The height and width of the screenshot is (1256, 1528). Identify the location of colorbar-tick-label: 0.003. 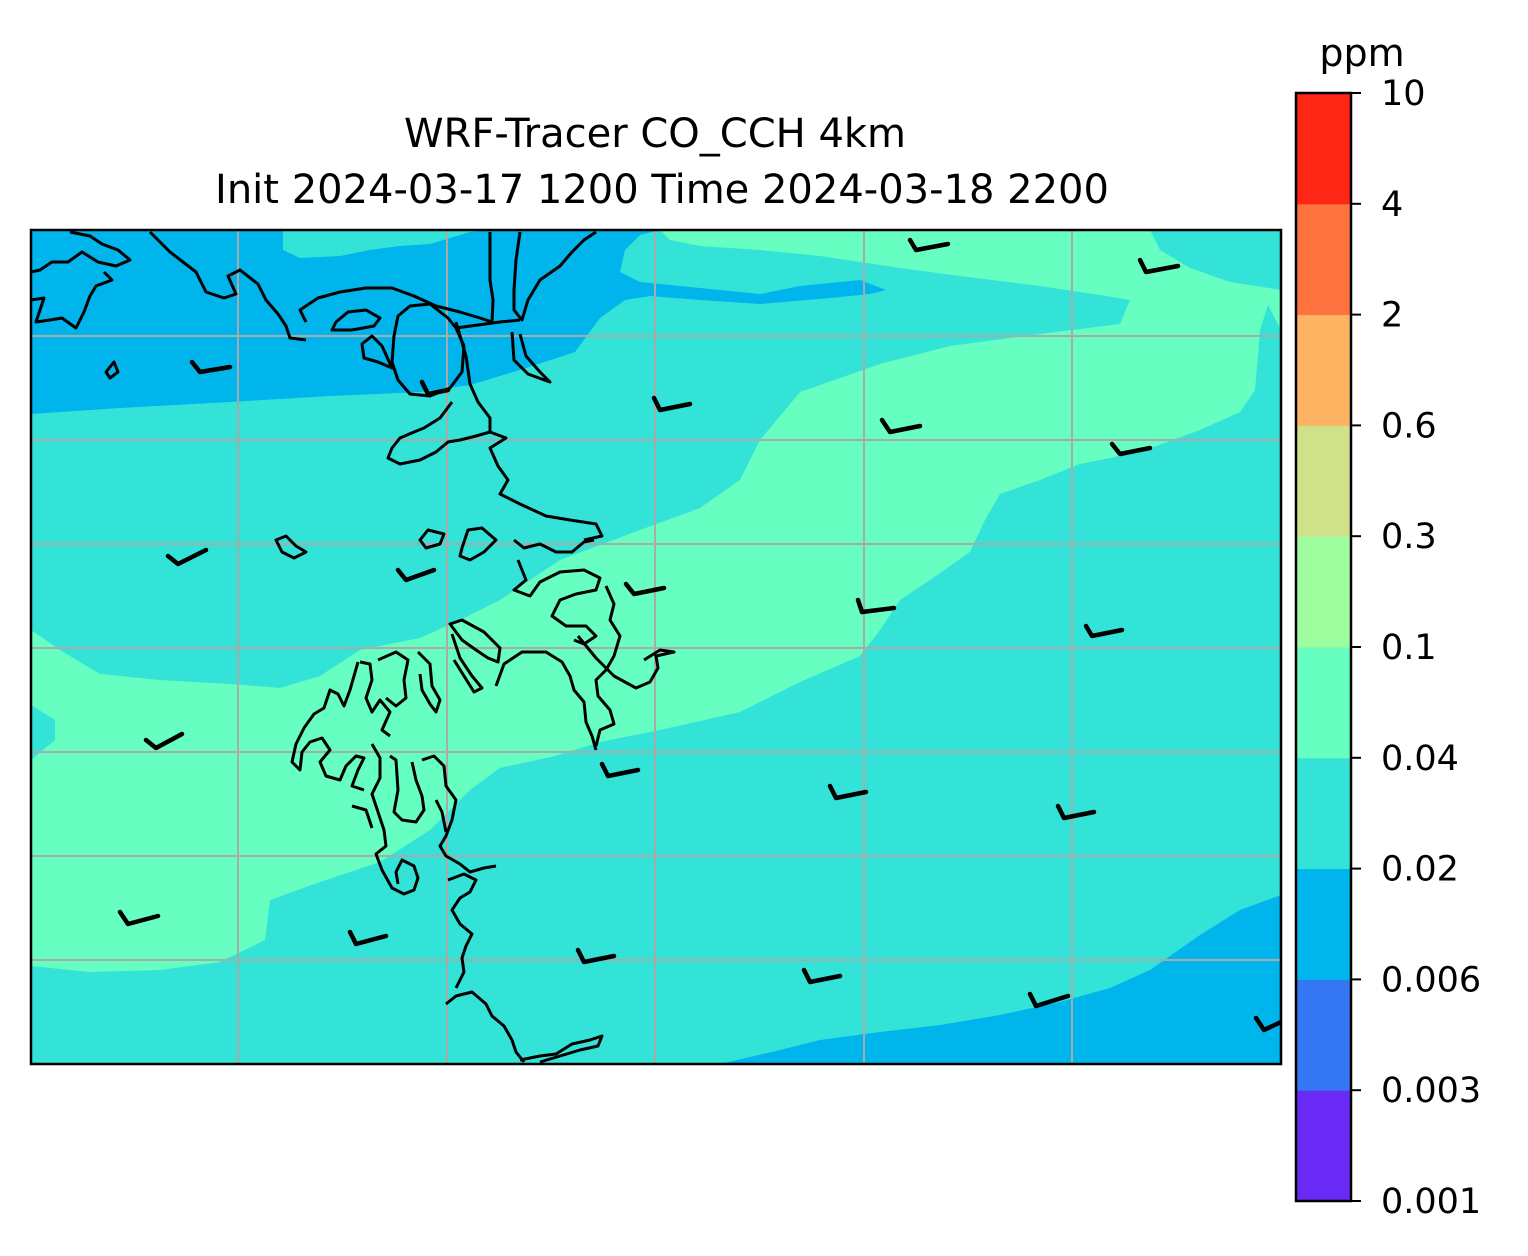
(1431, 1091).